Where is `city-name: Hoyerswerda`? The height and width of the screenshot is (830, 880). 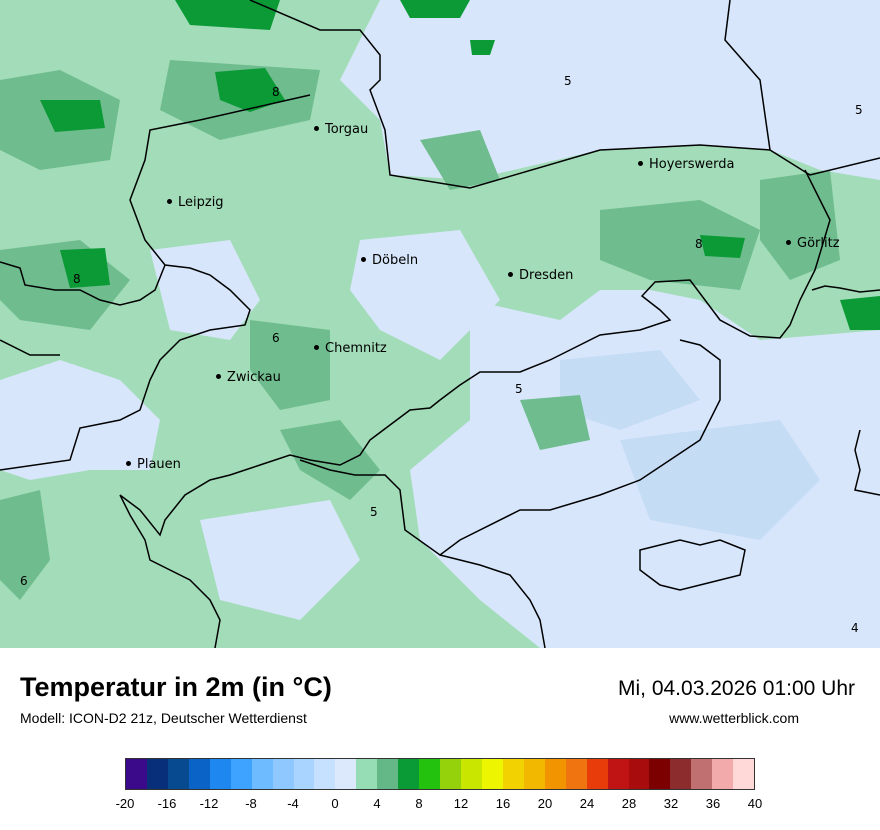
city-name: Hoyerswerda is located at coordinates (692, 164).